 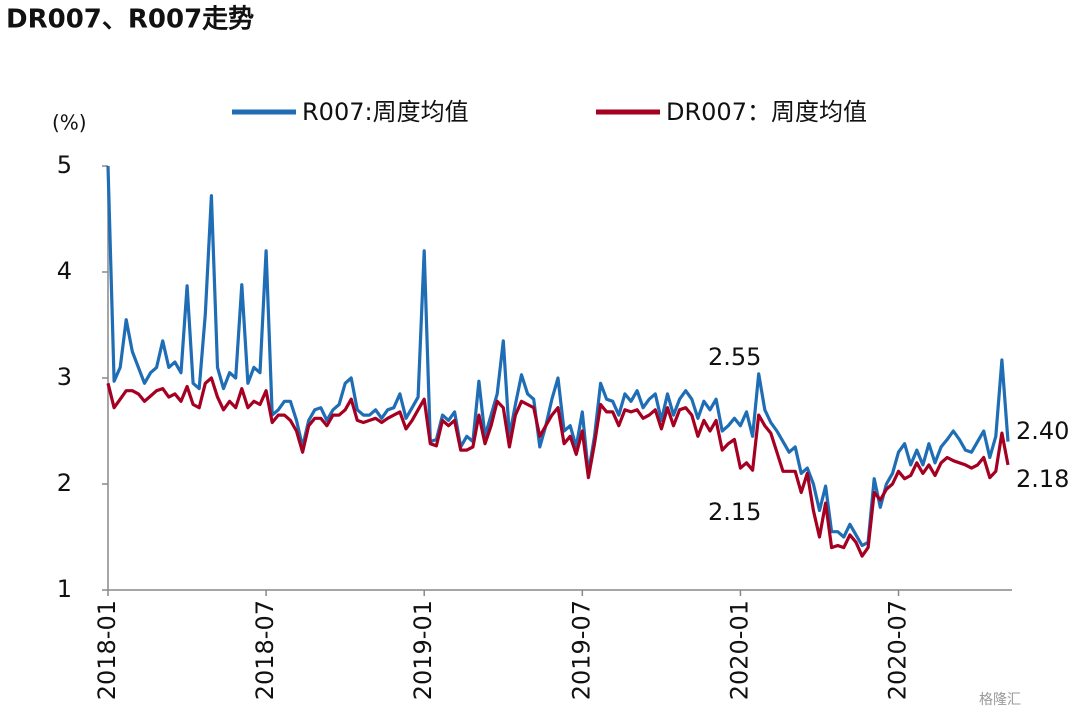 What do you see at coordinates (1042, 479) in the screenshot?
I see `annotation: 2.18` at bounding box center [1042, 479].